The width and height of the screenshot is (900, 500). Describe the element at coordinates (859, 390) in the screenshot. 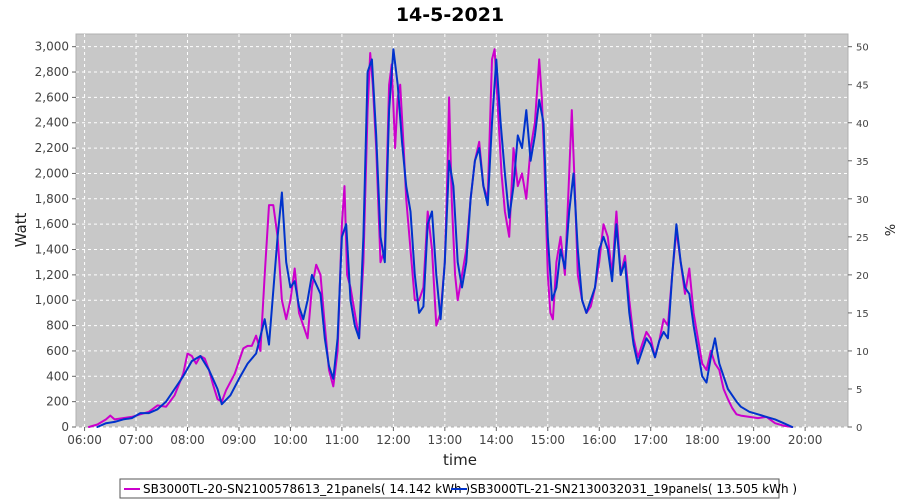

I see `y2-tick-label: 5` at that location.